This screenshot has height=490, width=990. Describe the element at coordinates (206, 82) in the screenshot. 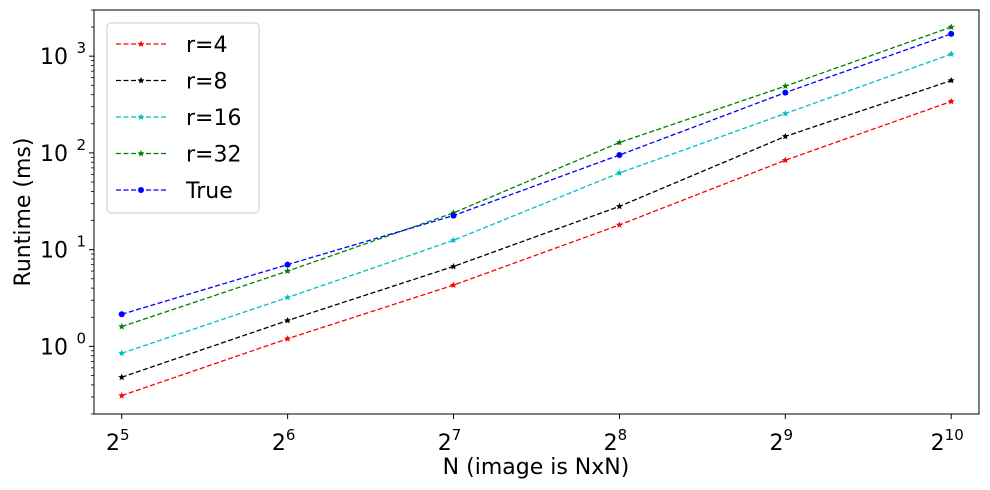

I see `legend-label: r=8` at that location.